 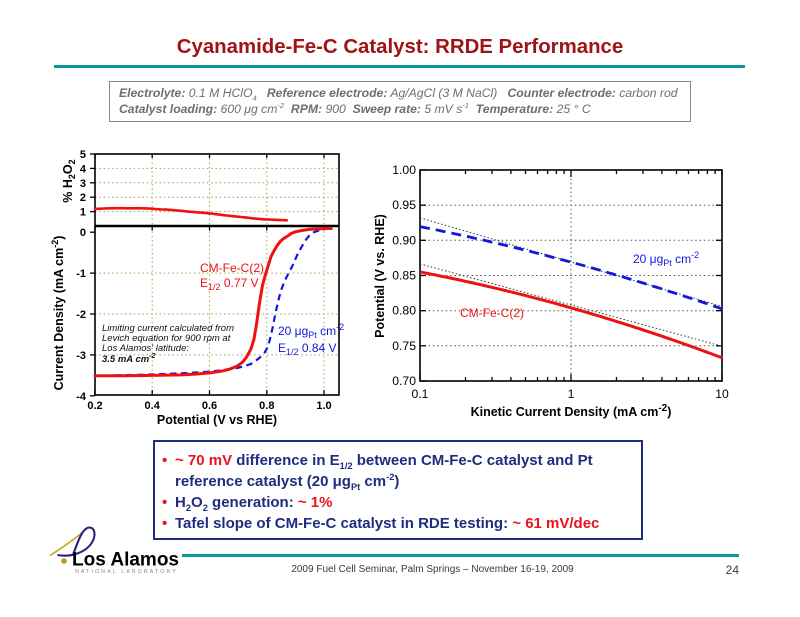 I want to click on svg-text: Current Density (mA cm-2), so click(x=58, y=313).